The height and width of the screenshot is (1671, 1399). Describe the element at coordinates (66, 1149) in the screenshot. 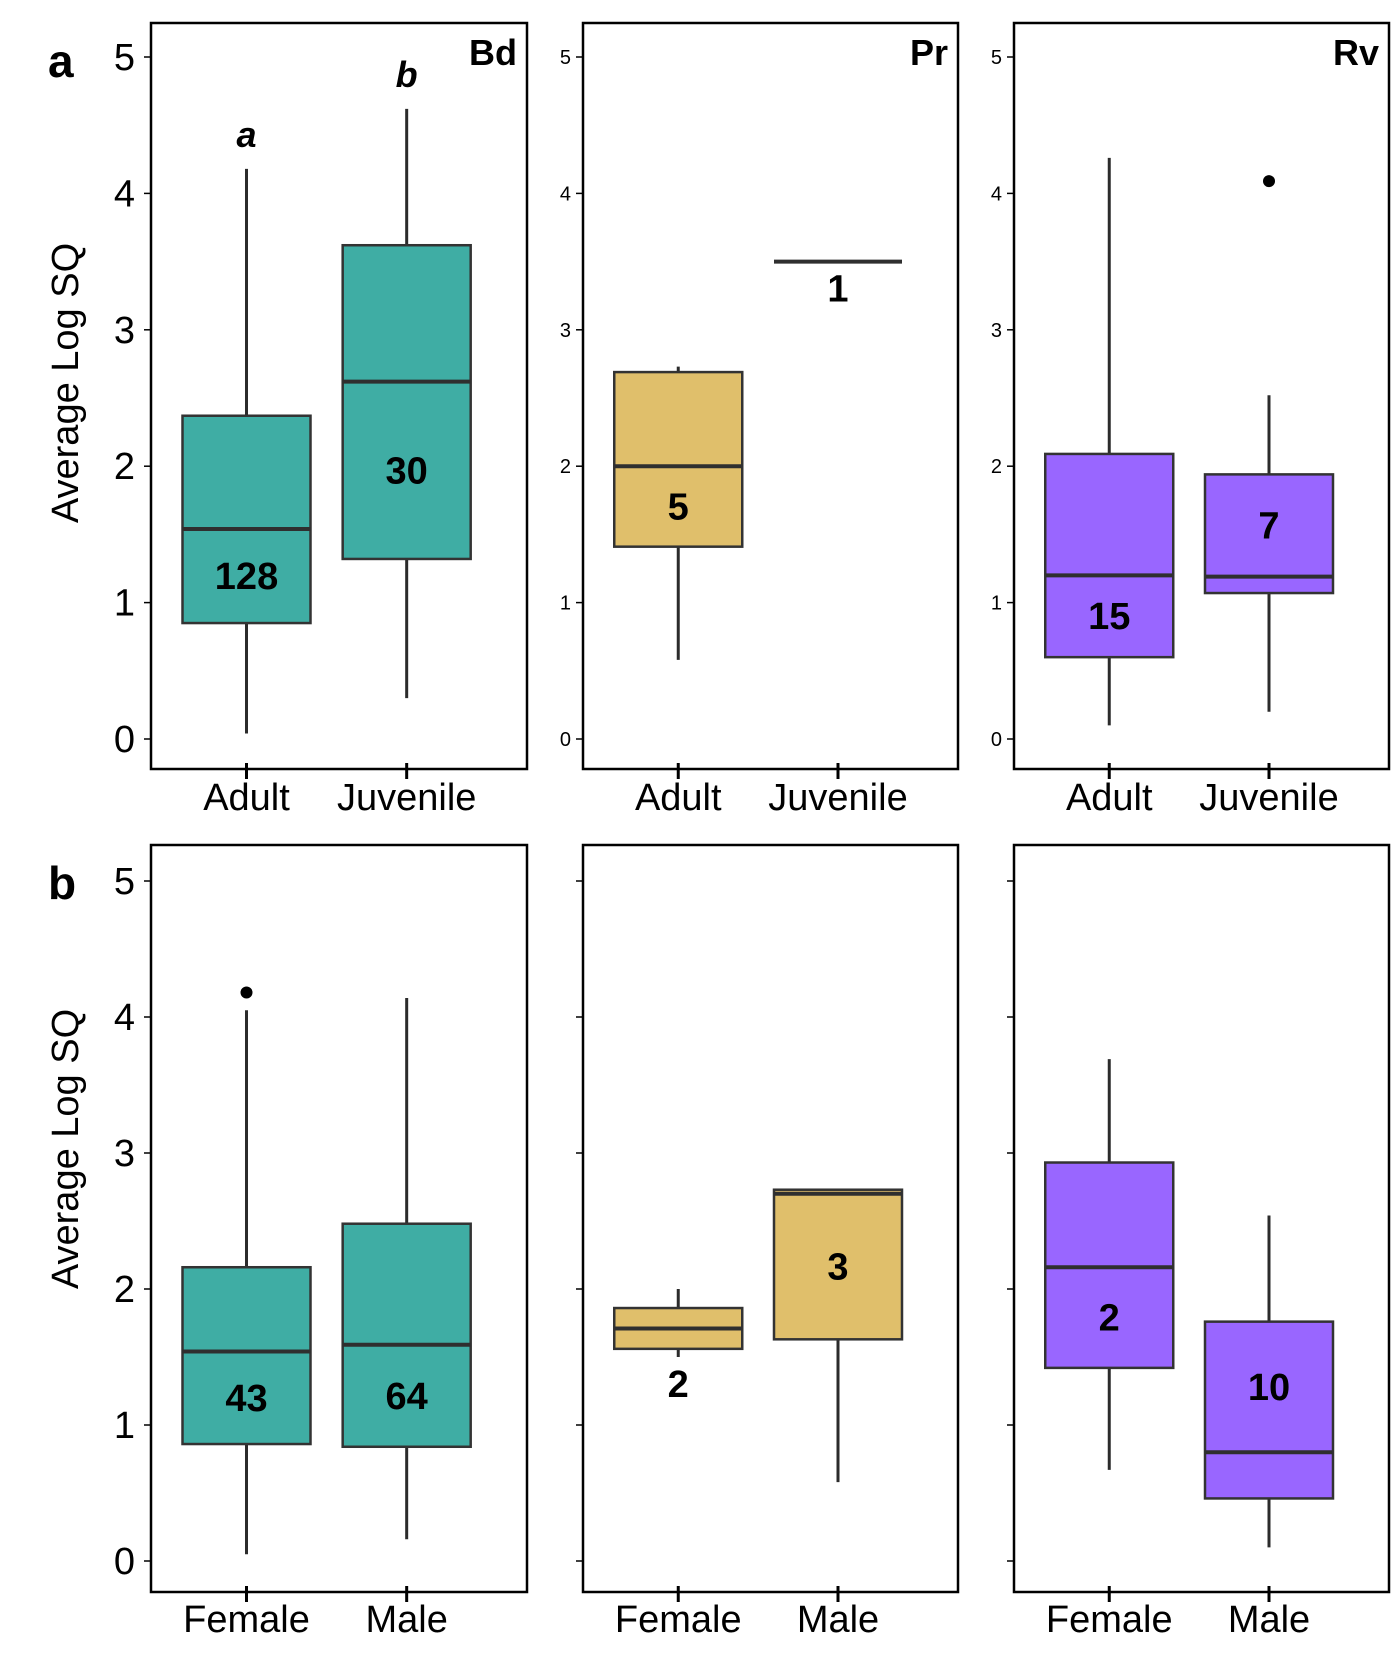

I see `y-axis-title-row-b: Average Log SQ` at that location.